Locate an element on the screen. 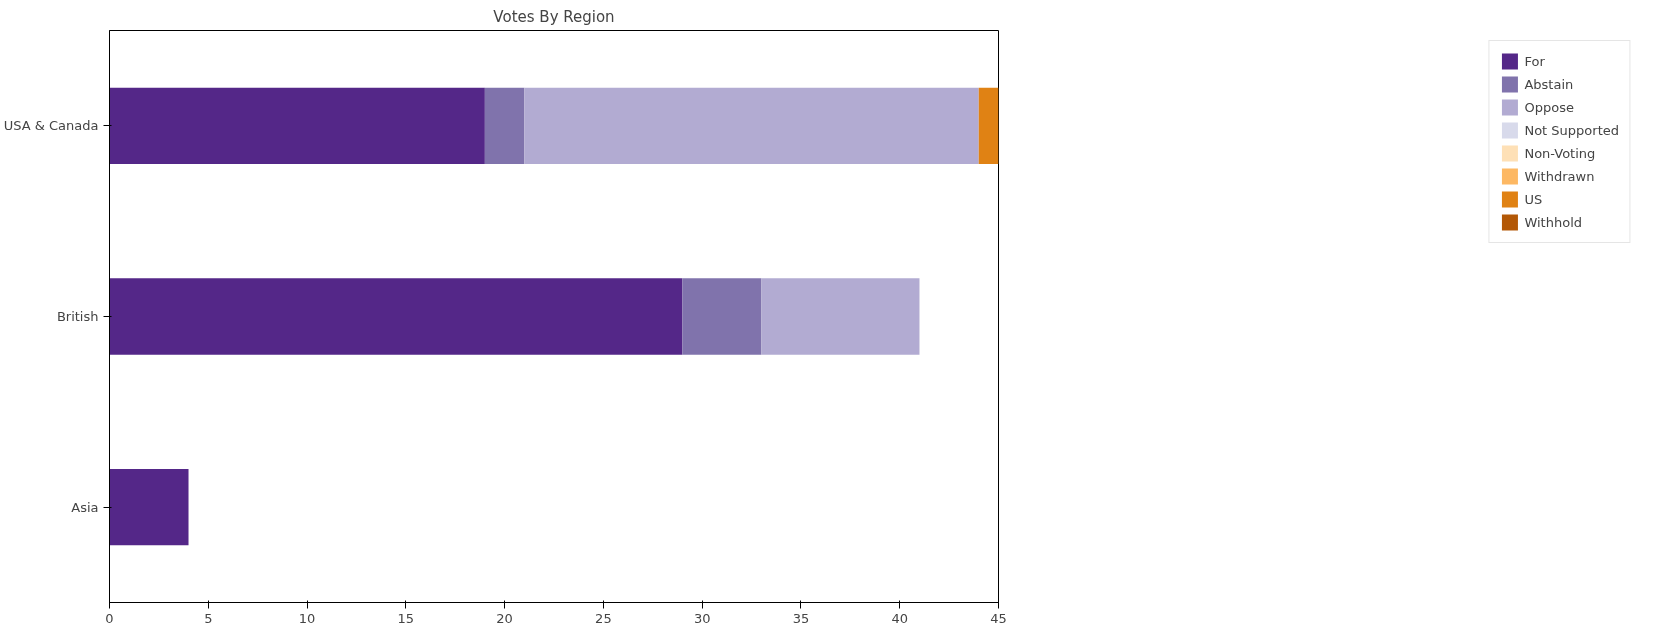 This screenshot has width=1657, height=635. y-tick-label: British is located at coordinates (77, 316).